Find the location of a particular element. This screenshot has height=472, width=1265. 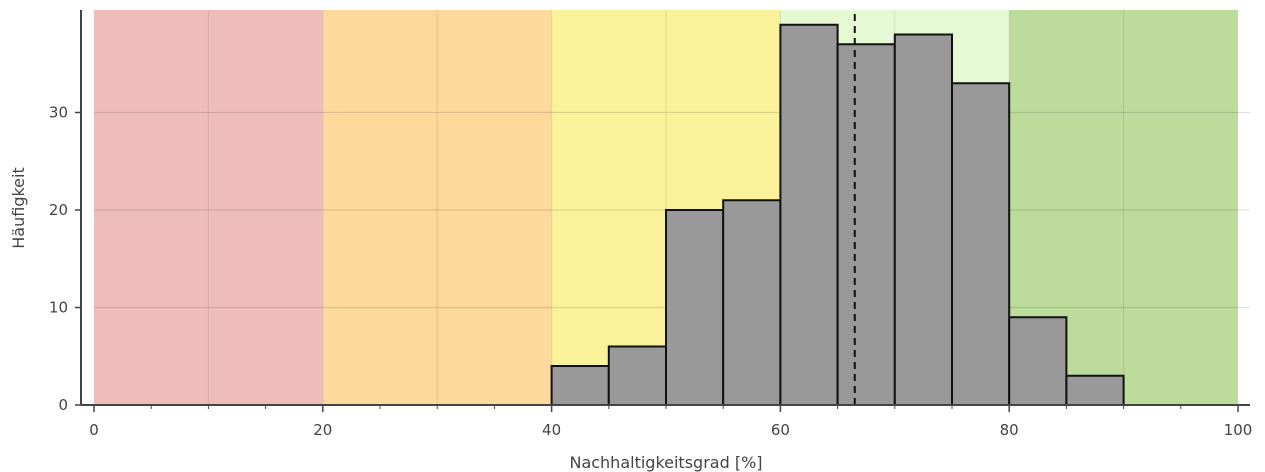

y-tick-label: 20 is located at coordinates (58, 210).